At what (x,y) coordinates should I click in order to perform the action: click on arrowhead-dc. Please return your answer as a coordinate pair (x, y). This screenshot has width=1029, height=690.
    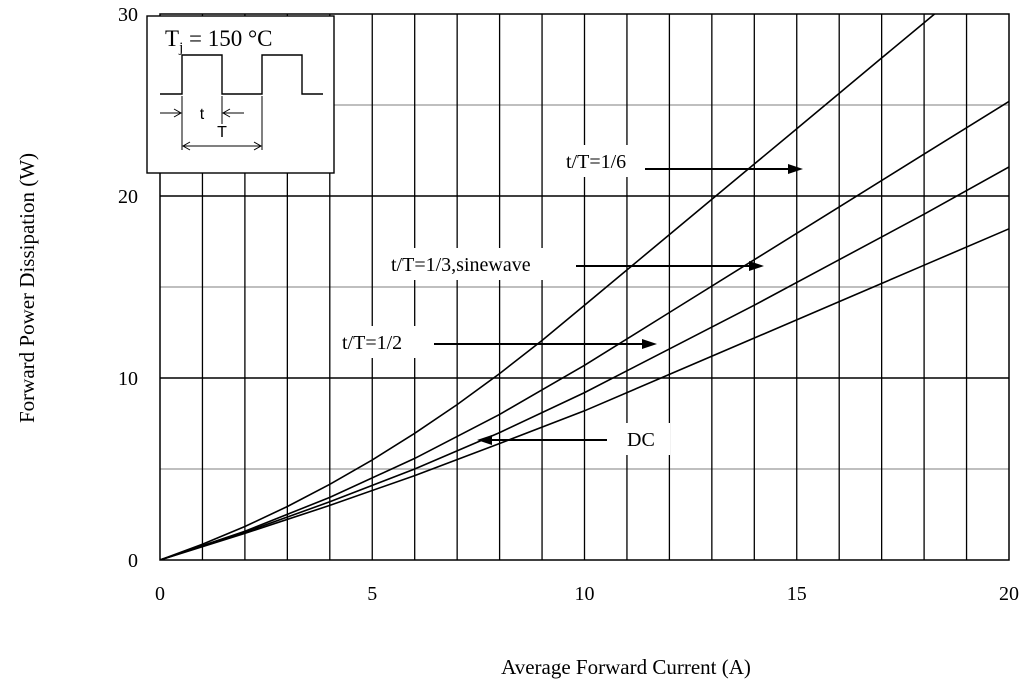
    Looking at the image, I should click on (484, 440).